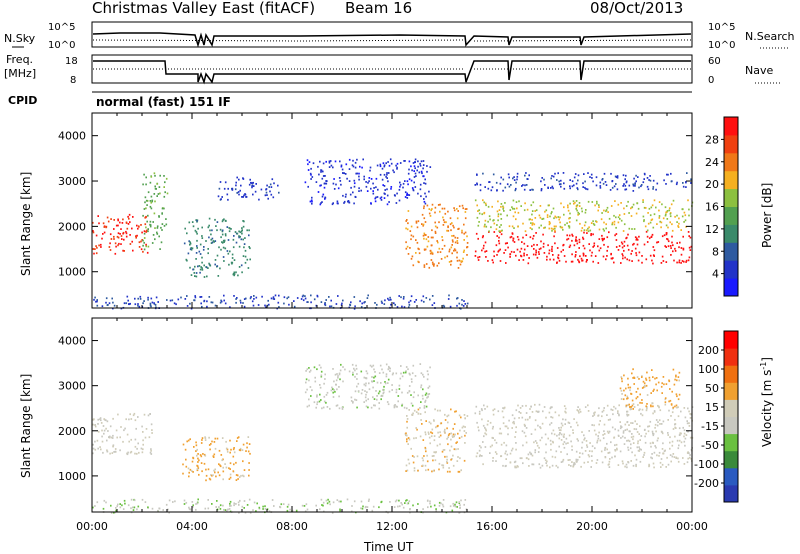  Describe the element at coordinates (163, 102) in the screenshot. I see `cpid-value: normal (fast) 151 IF` at that location.